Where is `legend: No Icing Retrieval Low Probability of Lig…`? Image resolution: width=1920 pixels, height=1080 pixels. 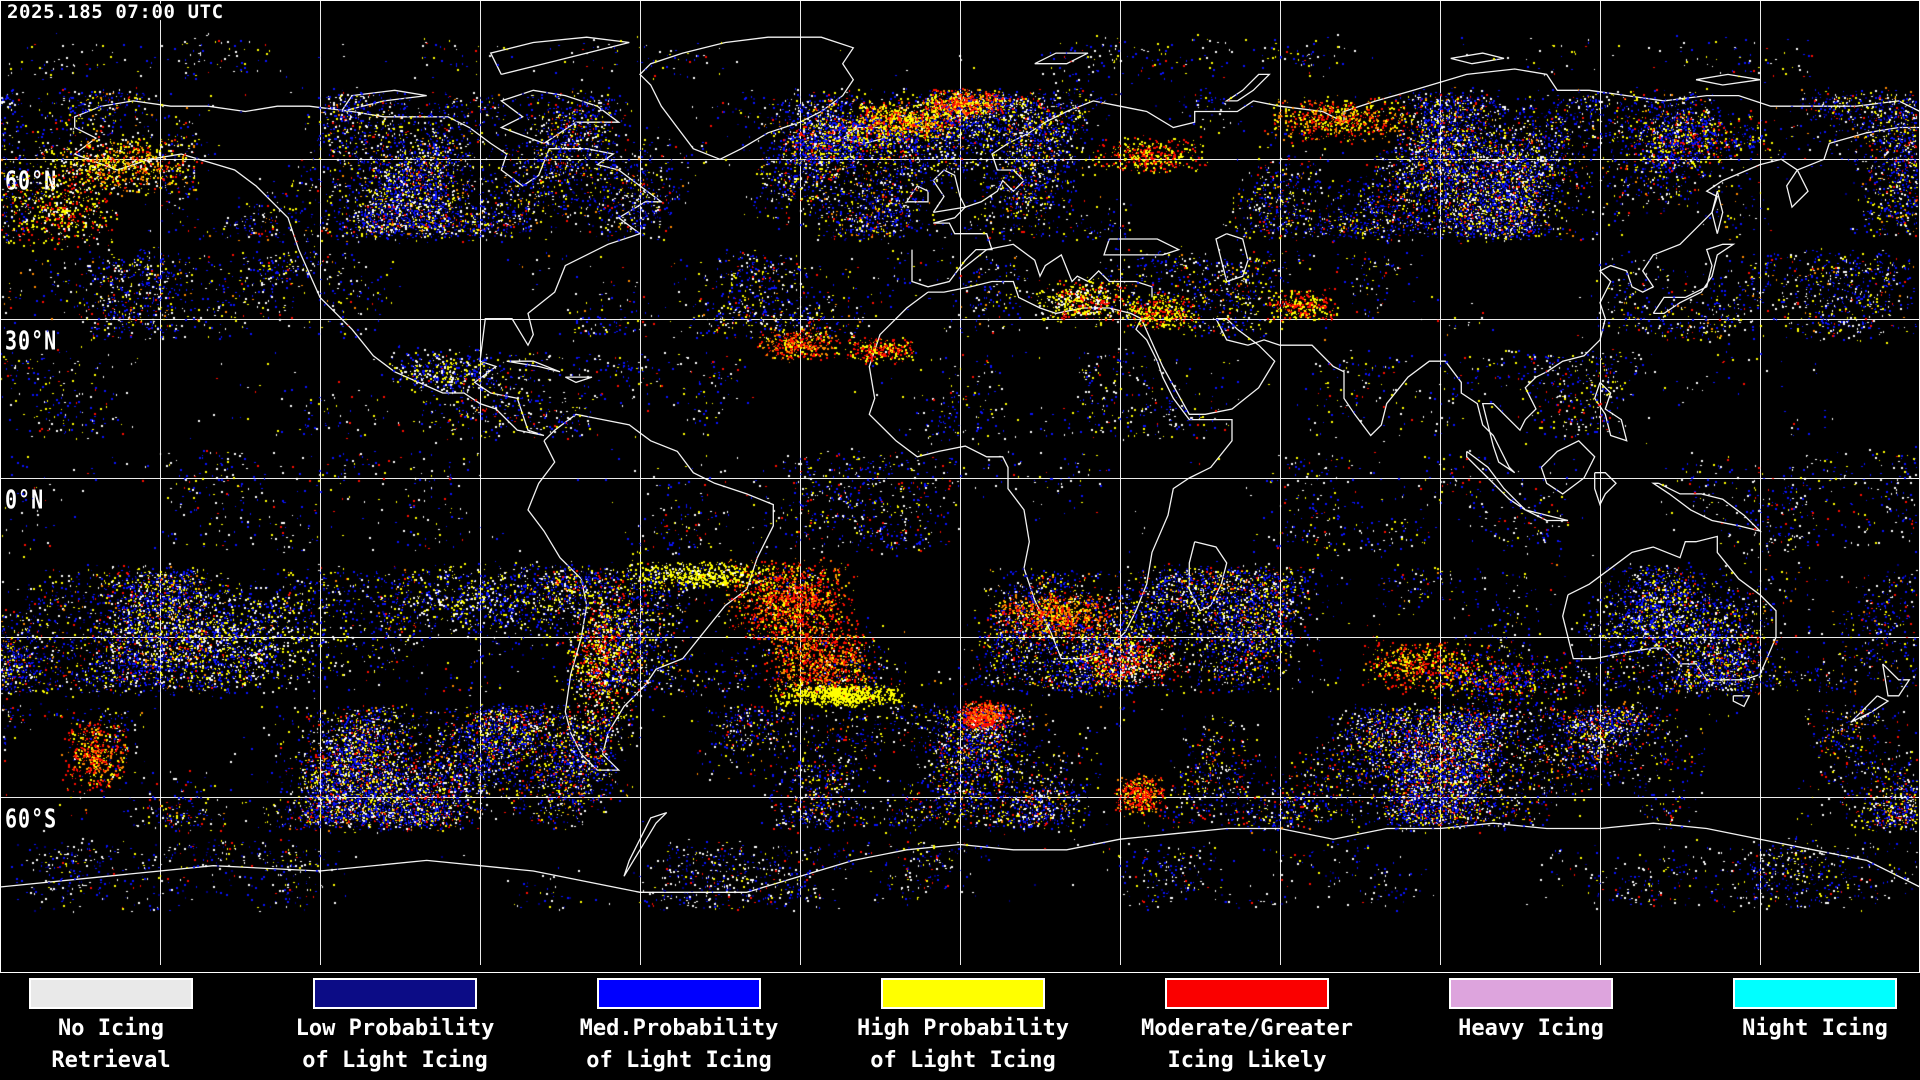
legend: No Icing Retrieval Low Probability of Lig… is located at coordinates (960, 1026).